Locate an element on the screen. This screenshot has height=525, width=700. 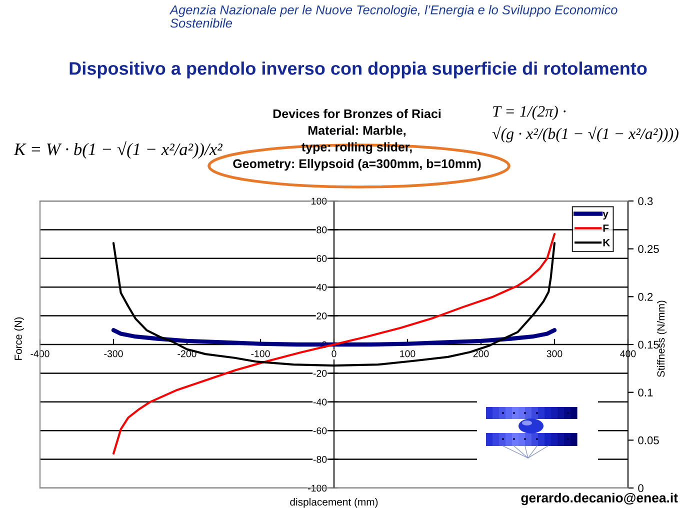
y2-tick-label: 0.25 is located at coordinates (648, 249).